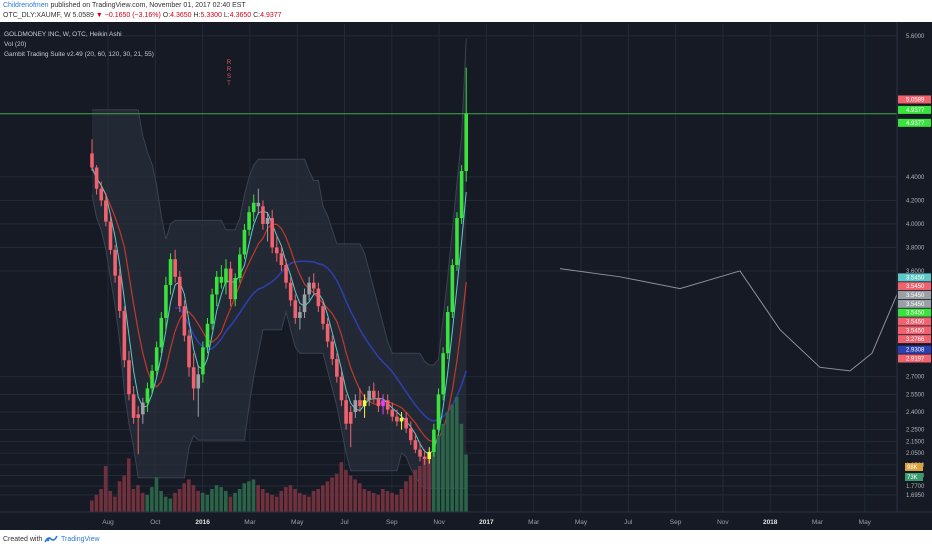  Describe the element at coordinates (279, 454) in the screenshot. I see `volume-bars` at that location.